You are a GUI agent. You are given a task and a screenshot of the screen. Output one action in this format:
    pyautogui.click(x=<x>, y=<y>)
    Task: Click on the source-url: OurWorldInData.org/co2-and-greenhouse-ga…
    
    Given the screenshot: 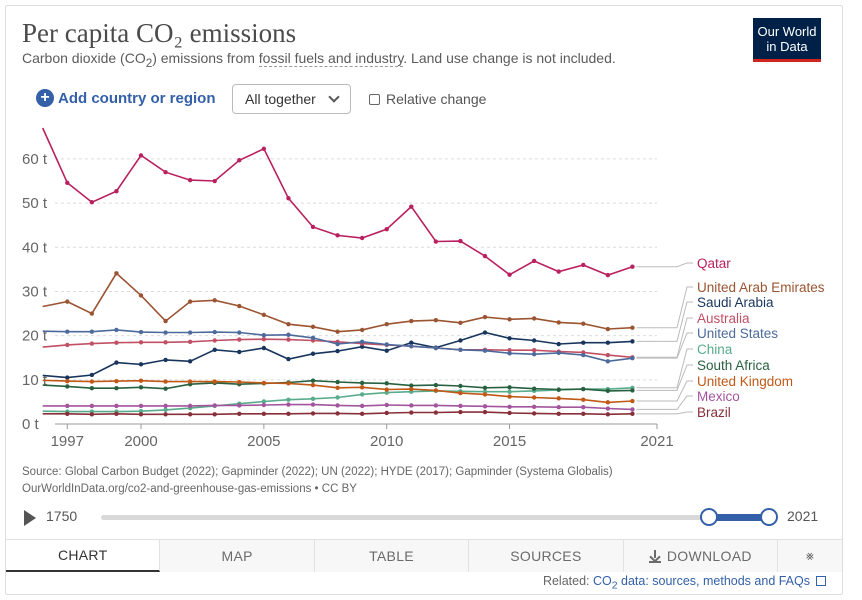 What is the action you would take?
    pyautogui.click(x=189, y=489)
    